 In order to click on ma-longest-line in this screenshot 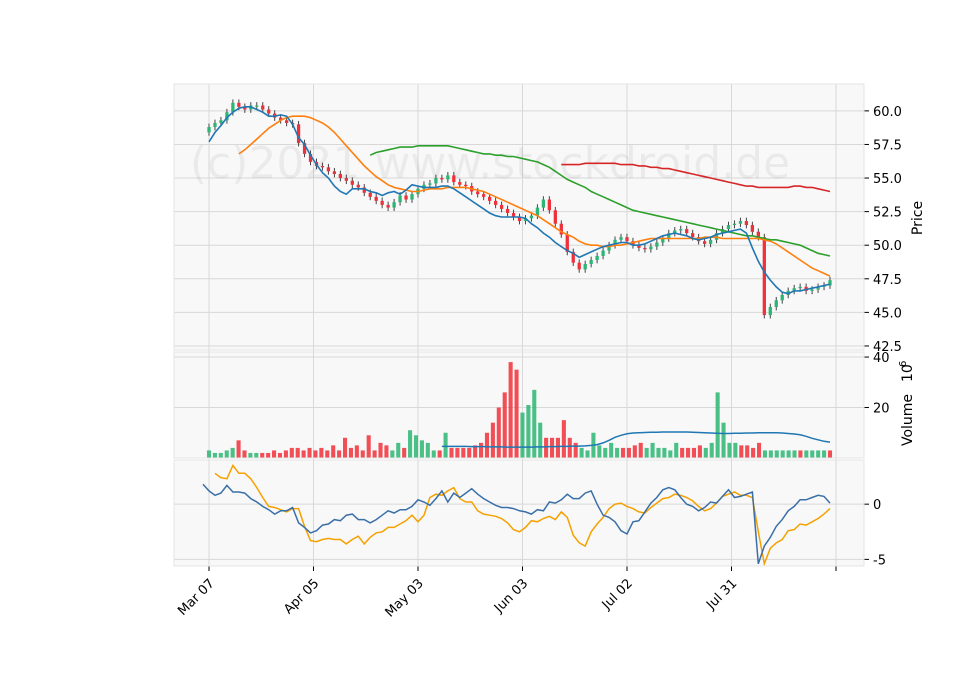, I will do `click(696, 177)`.